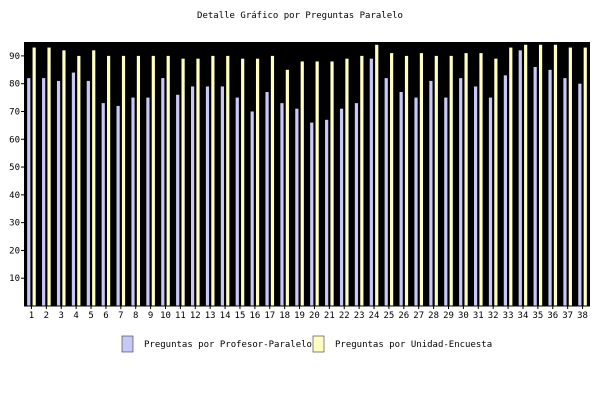 The image size is (600, 400). What do you see at coordinates (418, 316) in the screenshot?
I see `x-tick-label: 27` at bounding box center [418, 316].